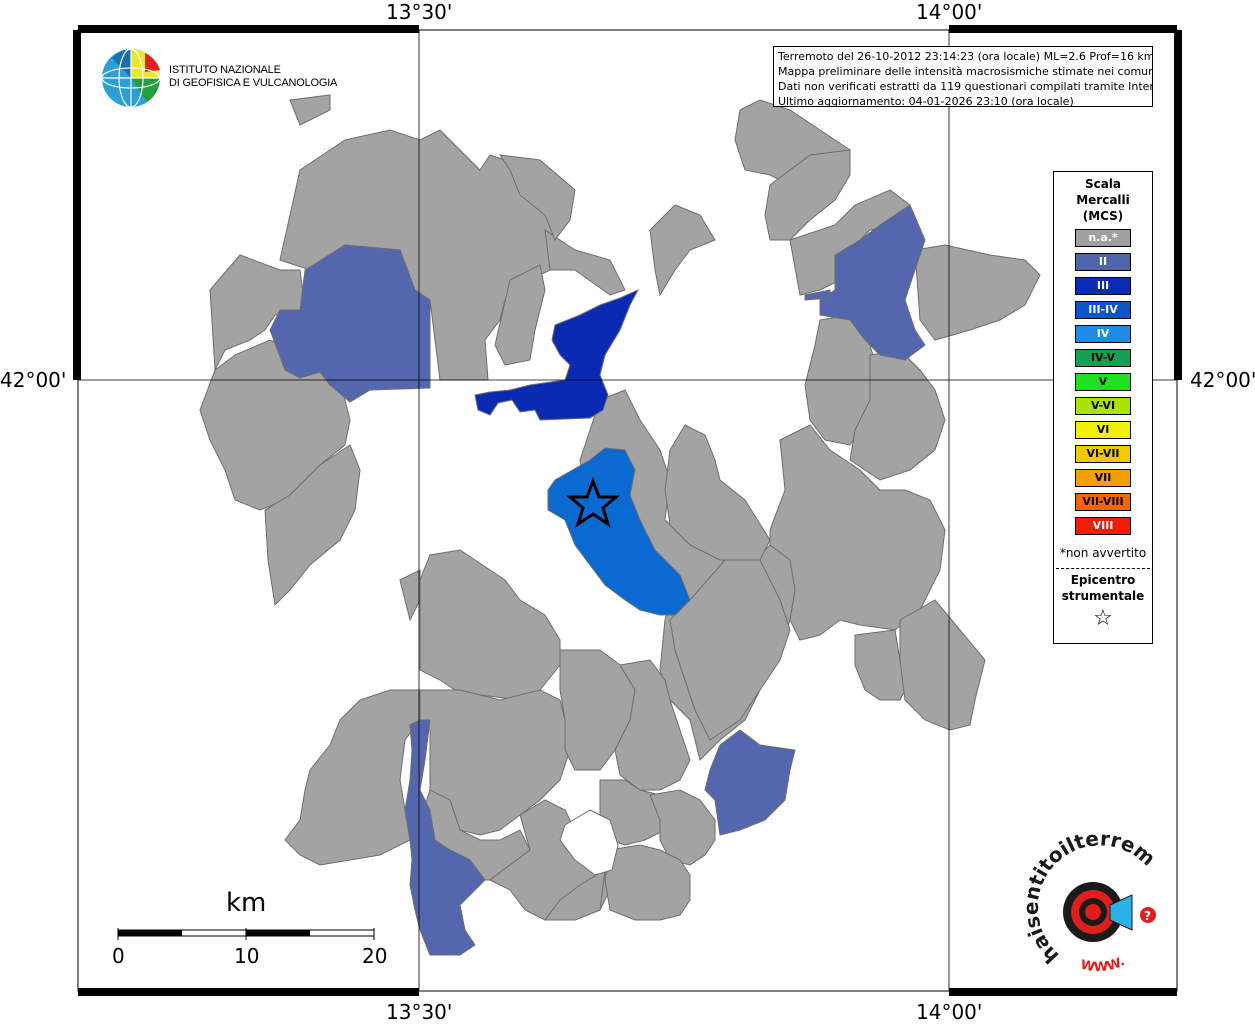 The width and height of the screenshot is (1255, 1024). What do you see at coordinates (1103, 430) in the screenshot?
I see `legend-item-vi: VI` at bounding box center [1103, 430].